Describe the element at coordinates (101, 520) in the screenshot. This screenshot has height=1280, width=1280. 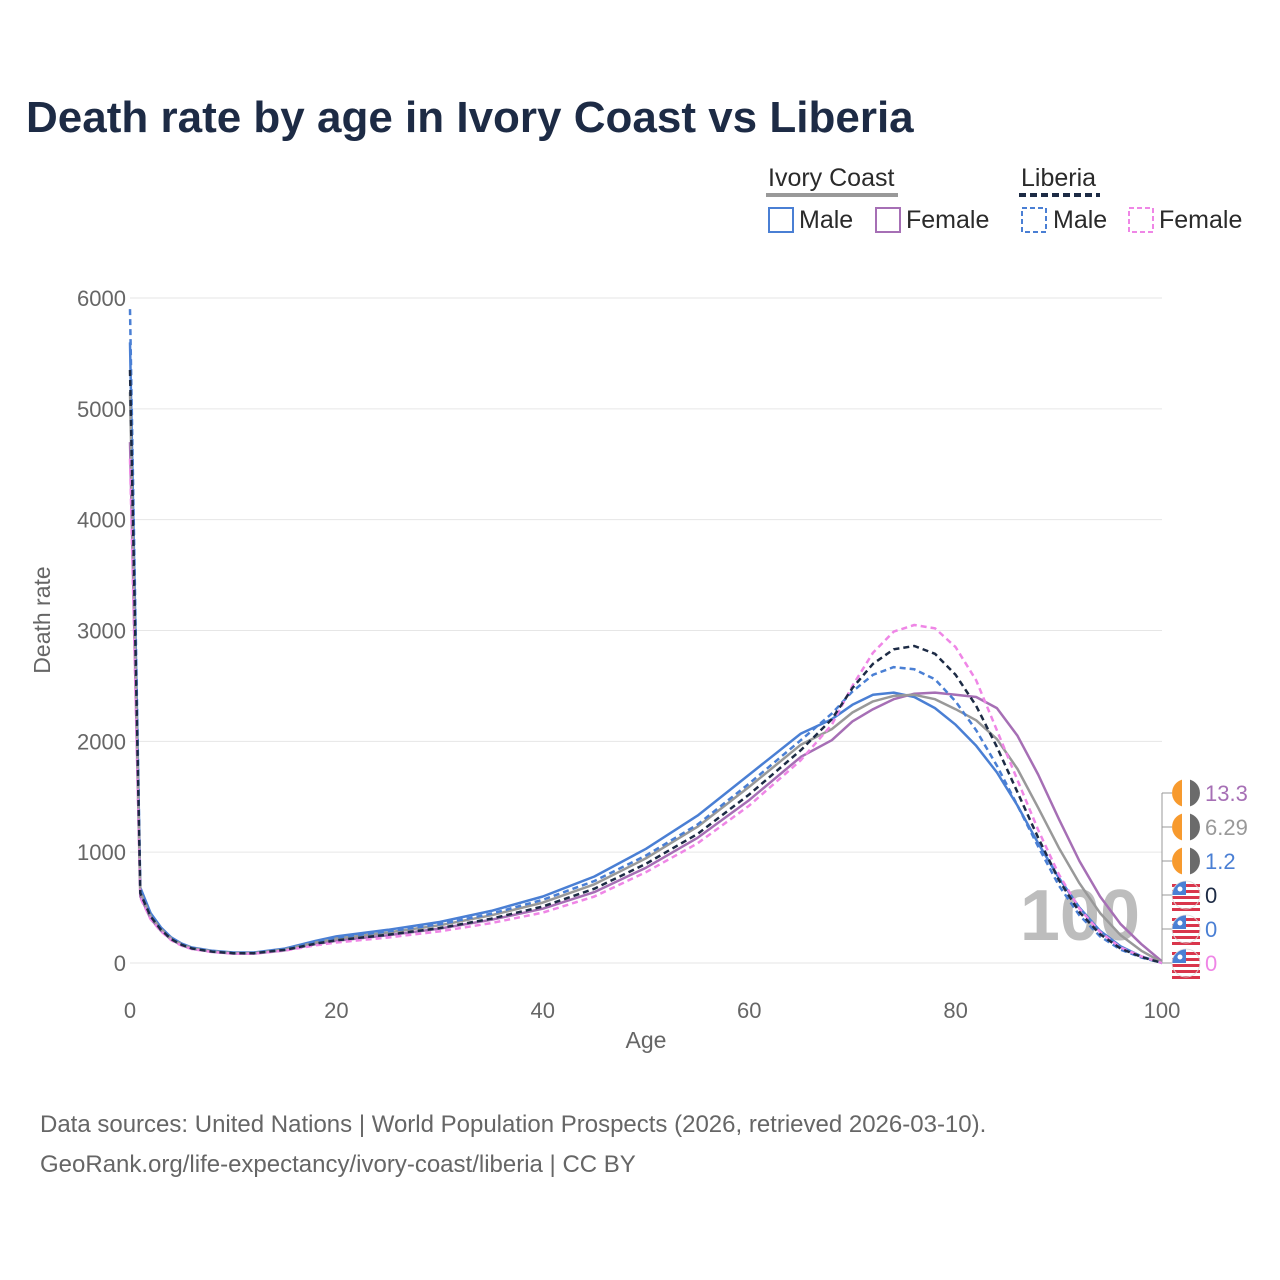
I see `y-tick-label: 4000` at that location.